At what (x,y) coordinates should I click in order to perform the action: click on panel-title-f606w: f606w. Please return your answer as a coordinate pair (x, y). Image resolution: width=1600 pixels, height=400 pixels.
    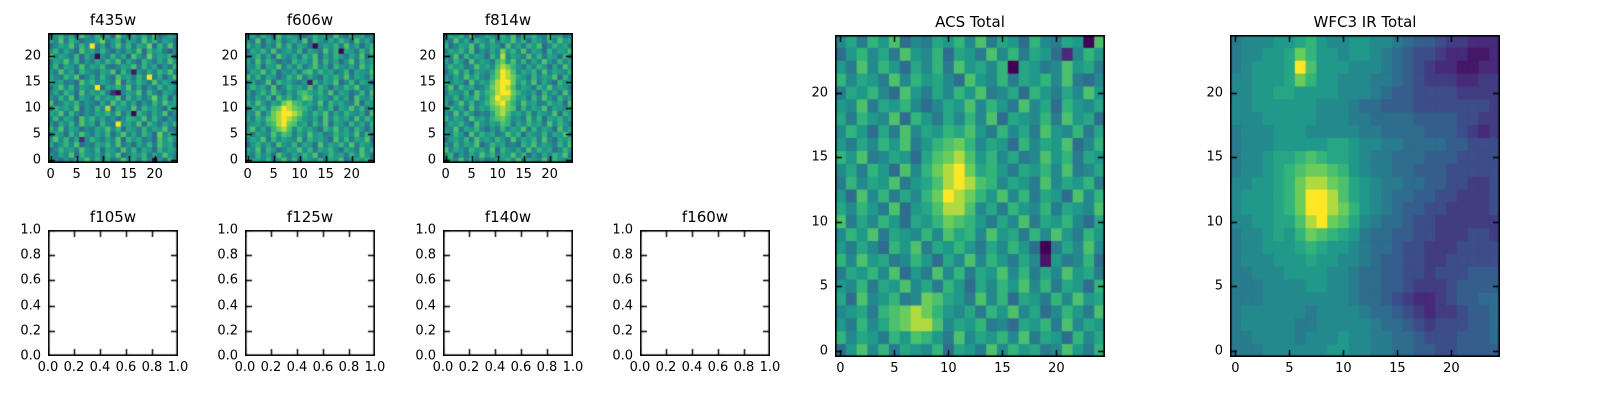
    Looking at the image, I should click on (310, 19).